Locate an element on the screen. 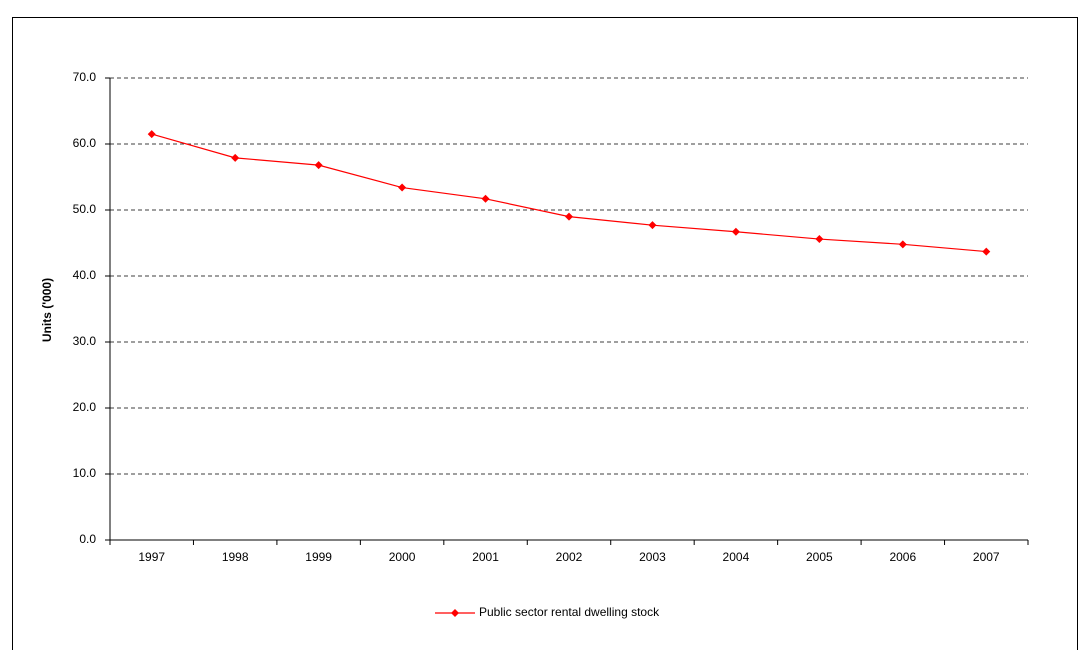  y-axis-label: Units ('000) is located at coordinates (47, 310).